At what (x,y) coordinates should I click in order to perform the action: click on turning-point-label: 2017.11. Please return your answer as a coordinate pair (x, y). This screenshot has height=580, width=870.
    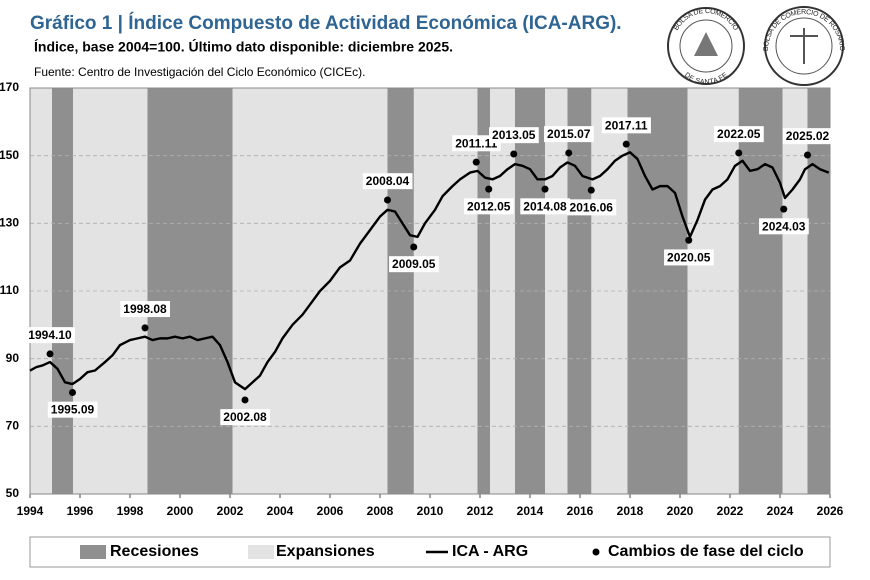
    Looking at the image, I should click on (626, 125).